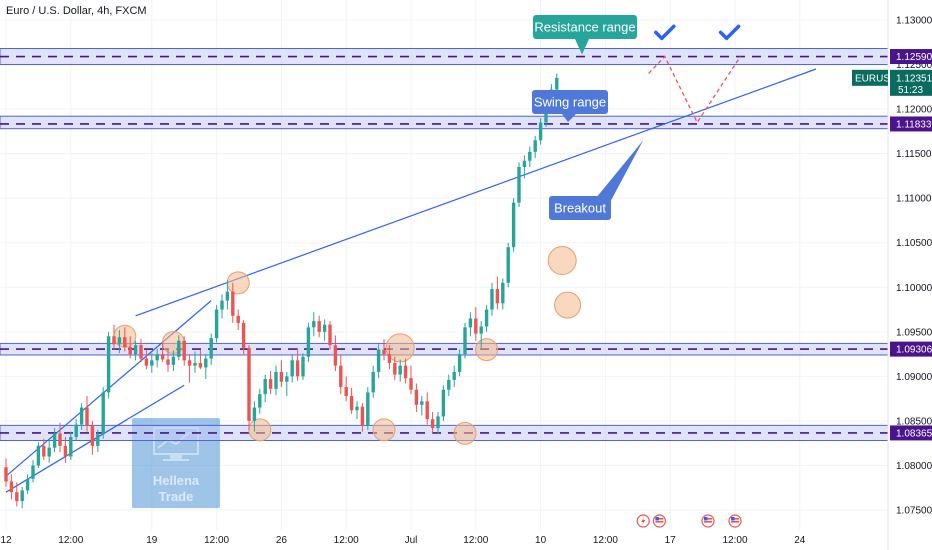  Describe the element at coordinates (914, 421) in the screenshot. I see `y-tick-label-9: 1.08500` at that location.